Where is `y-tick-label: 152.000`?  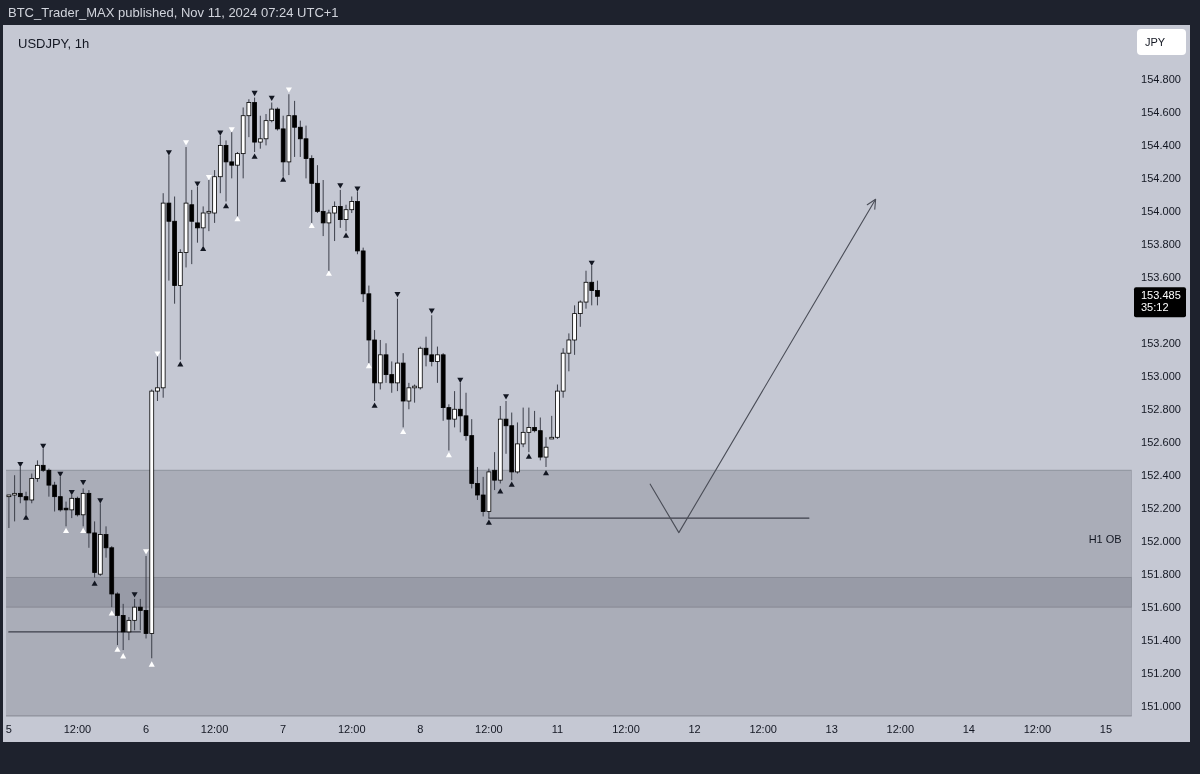 y-tick-label: 152.000 is located at coordinates (1161, 541).